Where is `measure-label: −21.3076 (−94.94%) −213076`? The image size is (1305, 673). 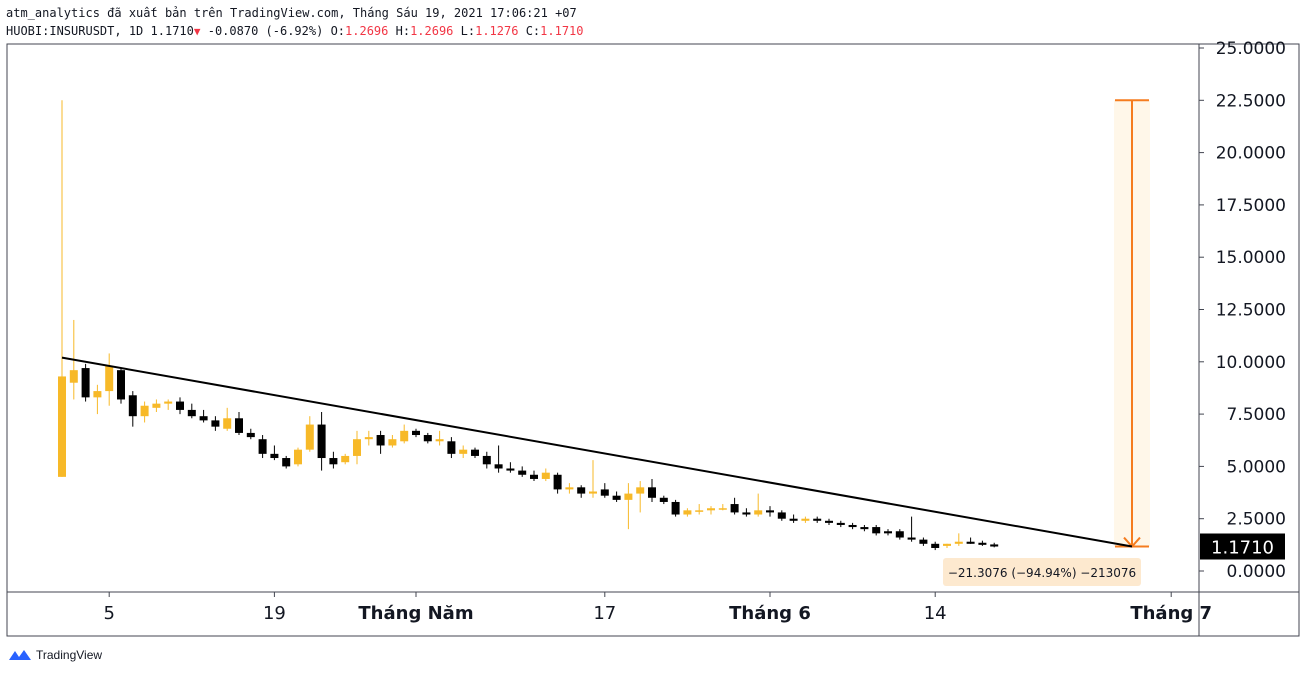
measure-label: −21.3076 (−94.94%) −213076 is located at coordinates (1042, 572).